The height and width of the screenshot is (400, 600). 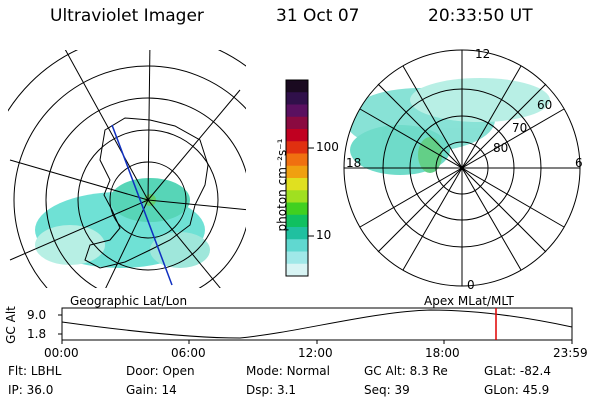 What do you see at coordinates (318, 16) in the screenshot?
I see `observation-date: 31 Oct 07` at bounding box center [318, 16].